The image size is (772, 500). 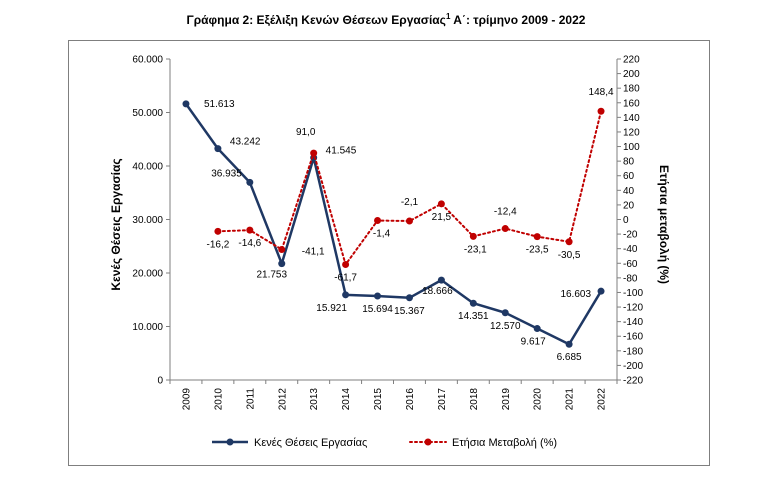 I want to click on y-left-tick-label: 0, so click(x=160, y=381).